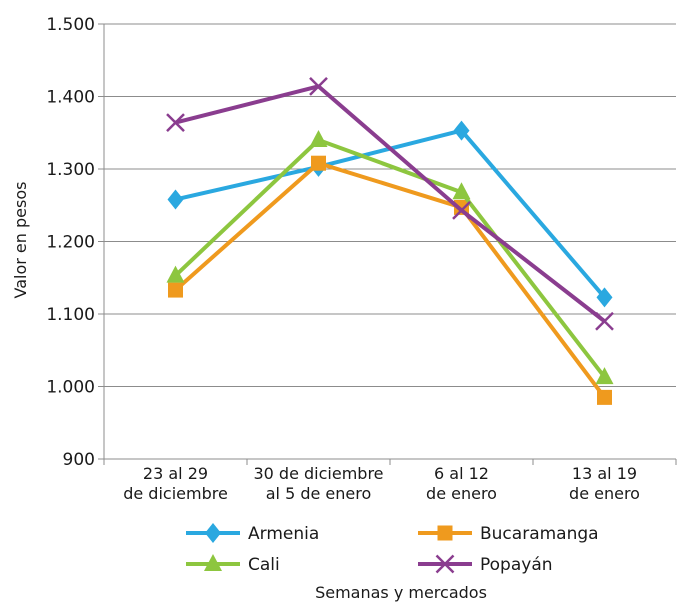 The height and width of the screenshot is (606, 691). I want to click on legend-item: Cali, so click(233, 564).